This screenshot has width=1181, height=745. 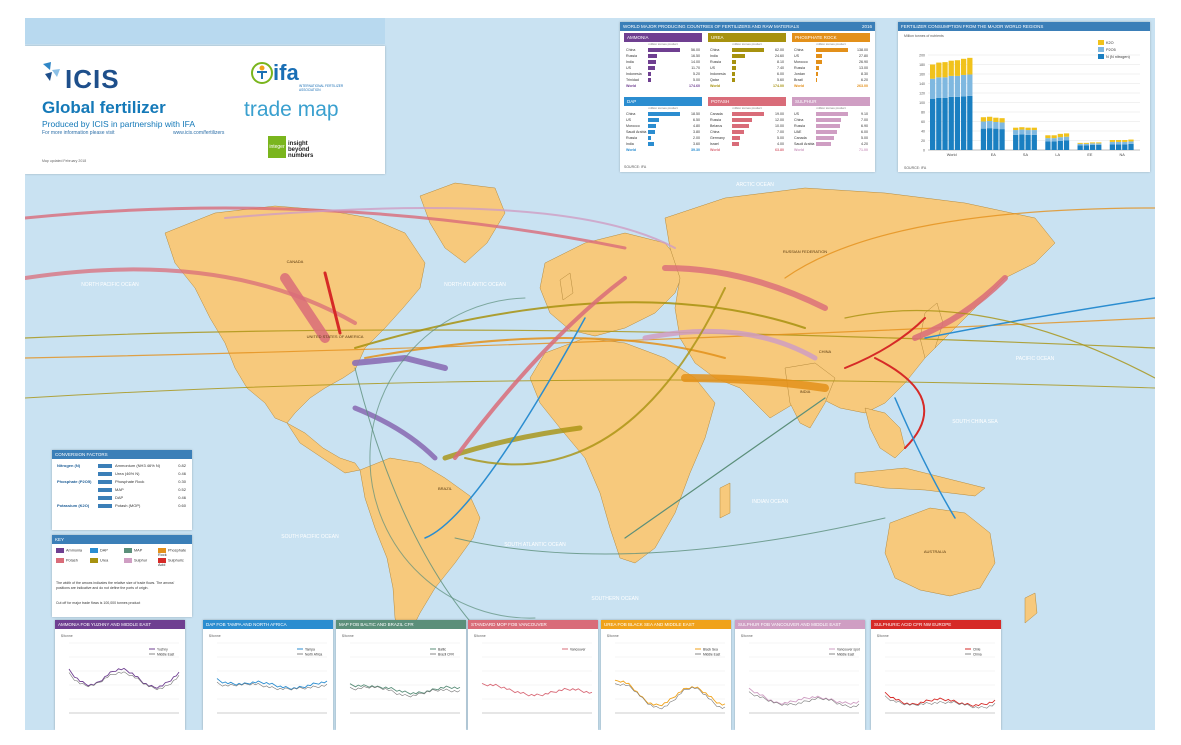 What do you see at coordinates (628, 68) in the screenshot?
I see `country-name: US` at bounding box center [628, 68].